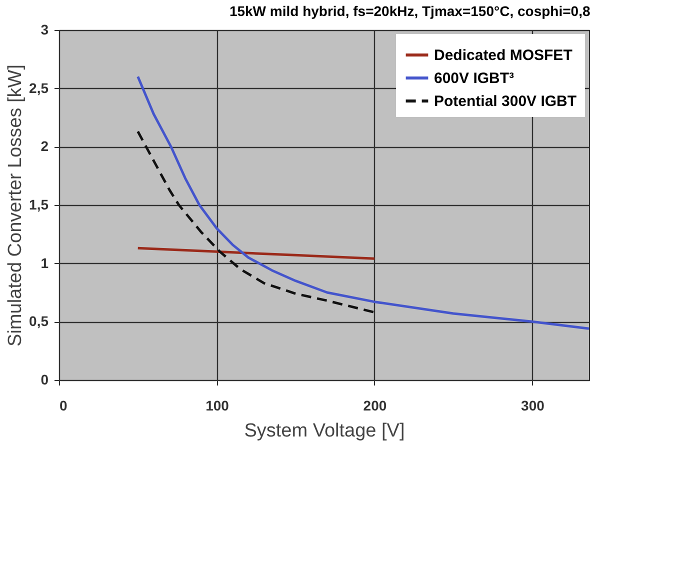 This screenshot has height=586, width=697. I want to click on y-tick-label: 3, so click(44, 30).